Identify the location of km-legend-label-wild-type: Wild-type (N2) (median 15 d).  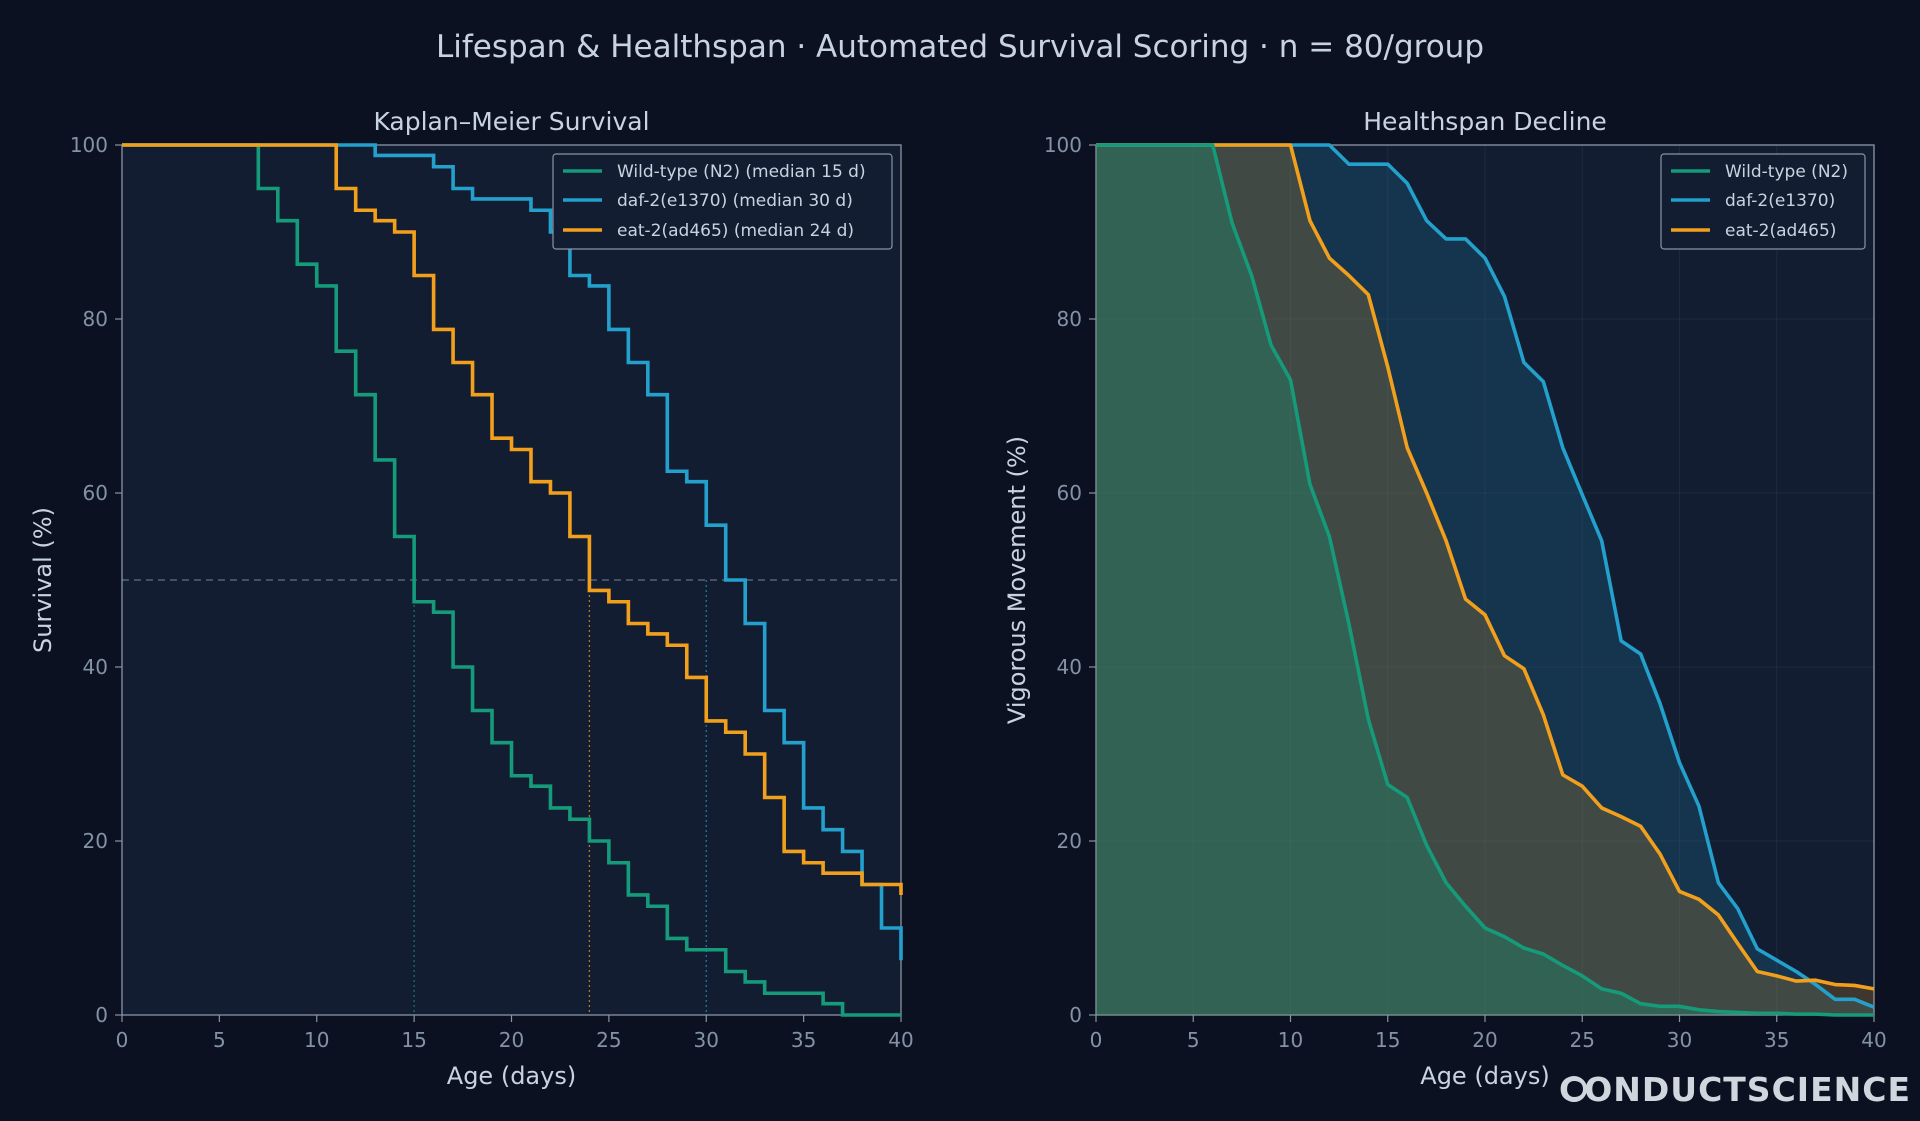
(741, 172).